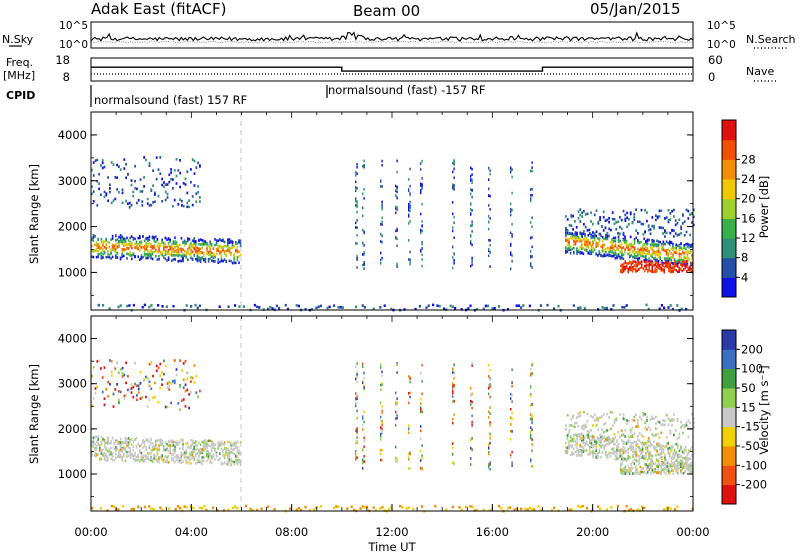 This screenshot has width=800, height=554. Describe the element at coordinates (20, 95) in the screenshot. I see `cpid-label: CPID` at that location.